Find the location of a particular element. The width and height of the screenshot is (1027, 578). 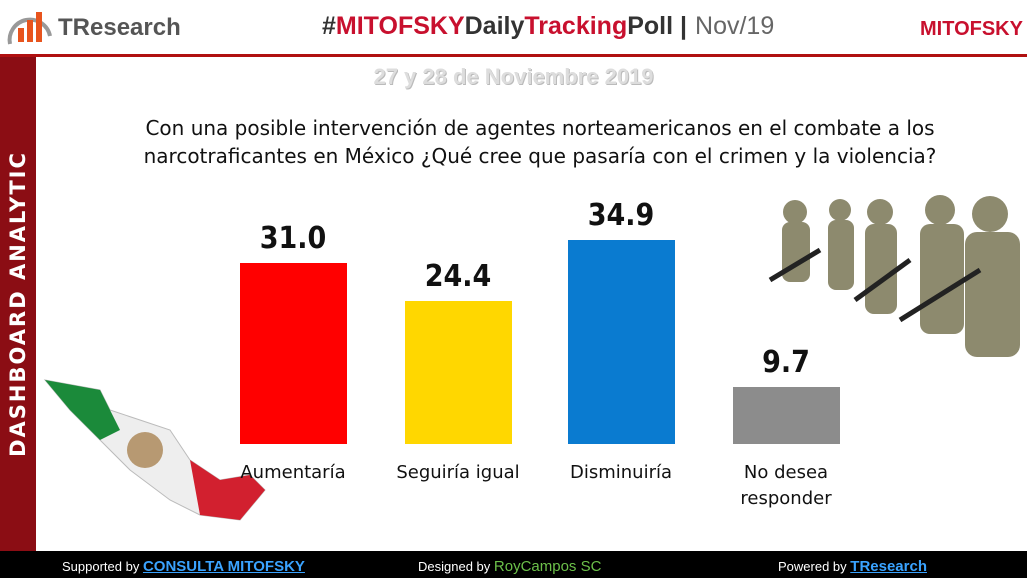

headline: #MITOFSKYDailyTrackingPoll | Nov/19 is located at coordinates (548, 26).